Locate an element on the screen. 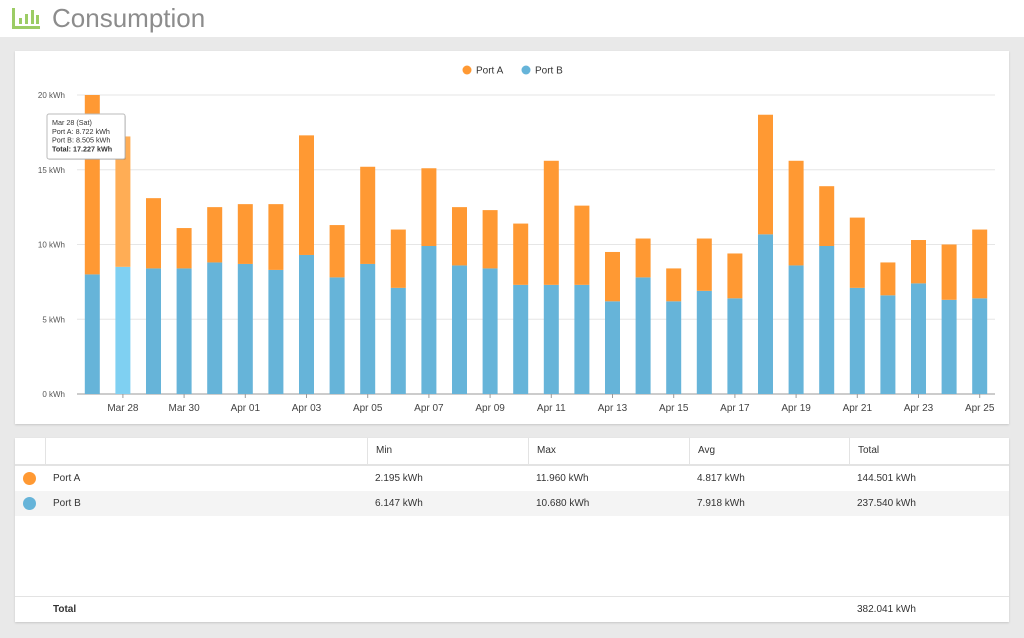  tooltip-line: Port B: 8.505 kWh is located at coordinates (81, 140).